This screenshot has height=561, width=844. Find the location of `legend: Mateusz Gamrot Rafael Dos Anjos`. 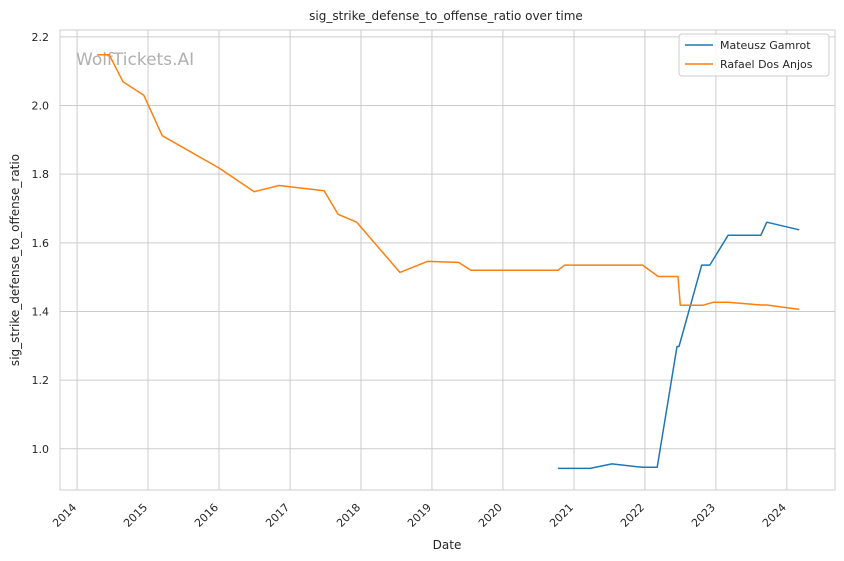

legend: Mateusz Gamrot Rafael Dos Anjos is located at coordinates (754, 55).